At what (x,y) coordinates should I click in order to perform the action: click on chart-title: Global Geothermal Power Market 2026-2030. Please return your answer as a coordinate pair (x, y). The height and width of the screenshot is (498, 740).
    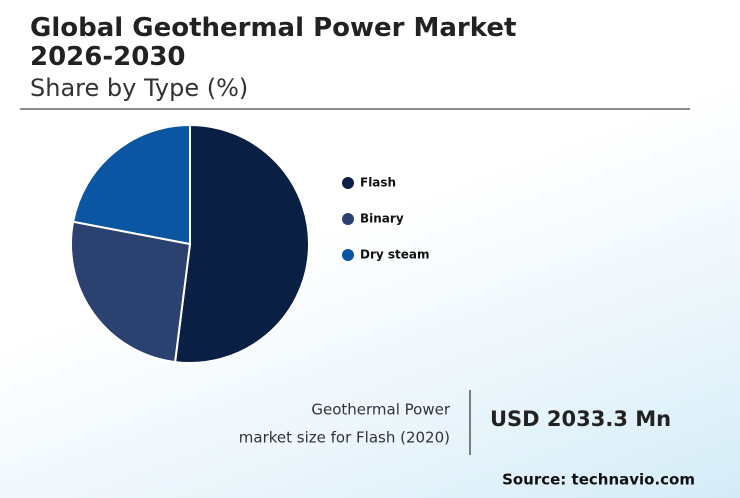
    Looking at the image, I should click on (273, 42).